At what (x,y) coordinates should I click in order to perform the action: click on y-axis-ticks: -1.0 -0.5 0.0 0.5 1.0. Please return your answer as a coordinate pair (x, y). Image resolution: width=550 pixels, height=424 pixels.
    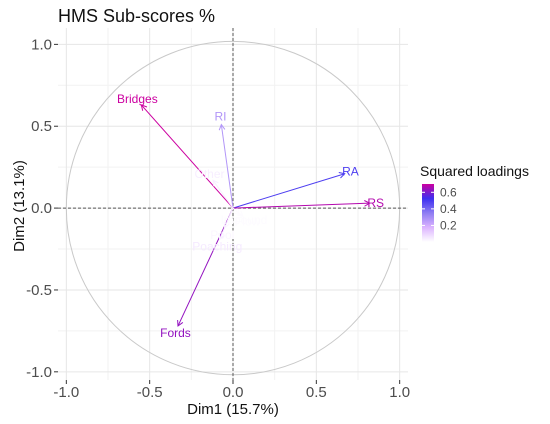
    Looking at the image, I should click on (42, 208).